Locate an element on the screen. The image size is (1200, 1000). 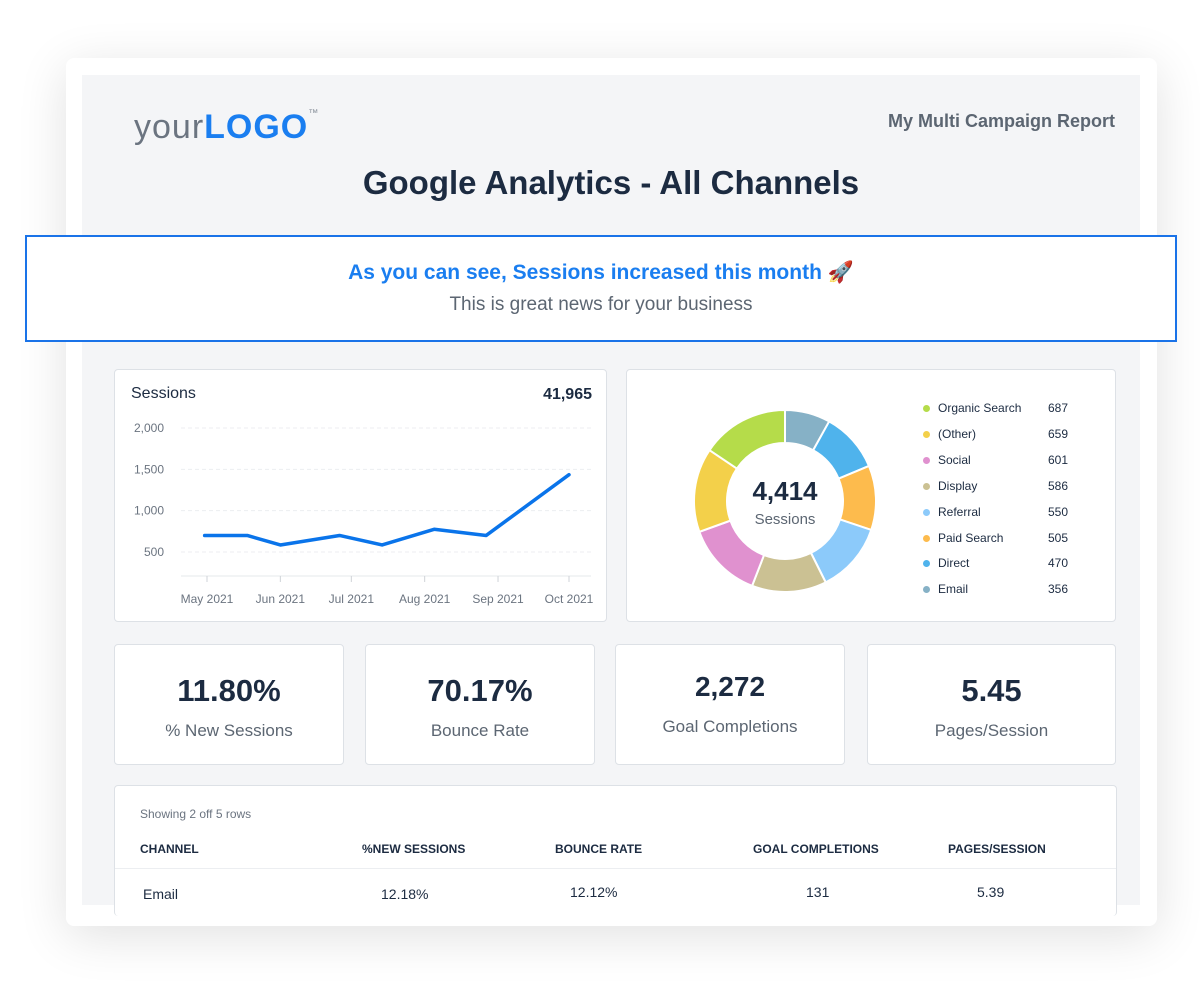
table-caption: Showing 2 off 5 rows is located at coordinates (196, 814).